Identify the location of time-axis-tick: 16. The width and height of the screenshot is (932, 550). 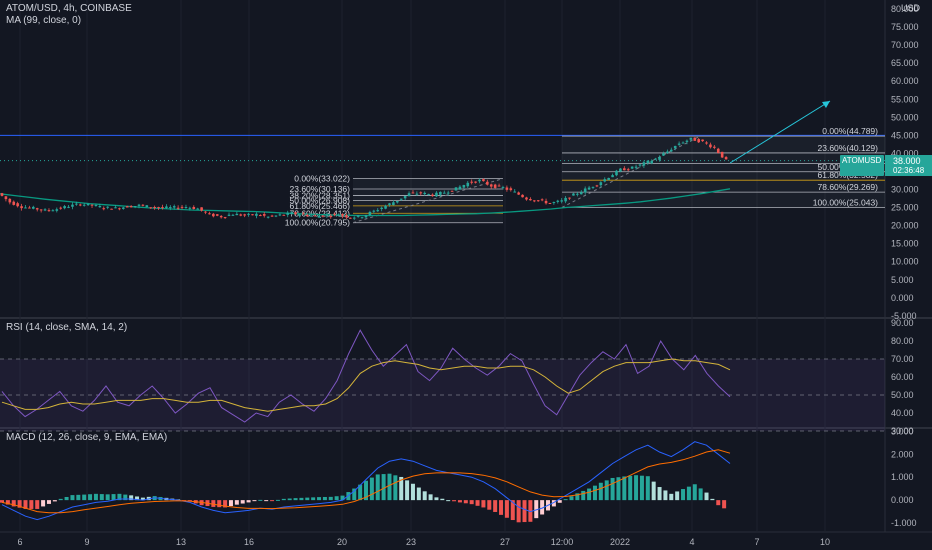
(249, 542).